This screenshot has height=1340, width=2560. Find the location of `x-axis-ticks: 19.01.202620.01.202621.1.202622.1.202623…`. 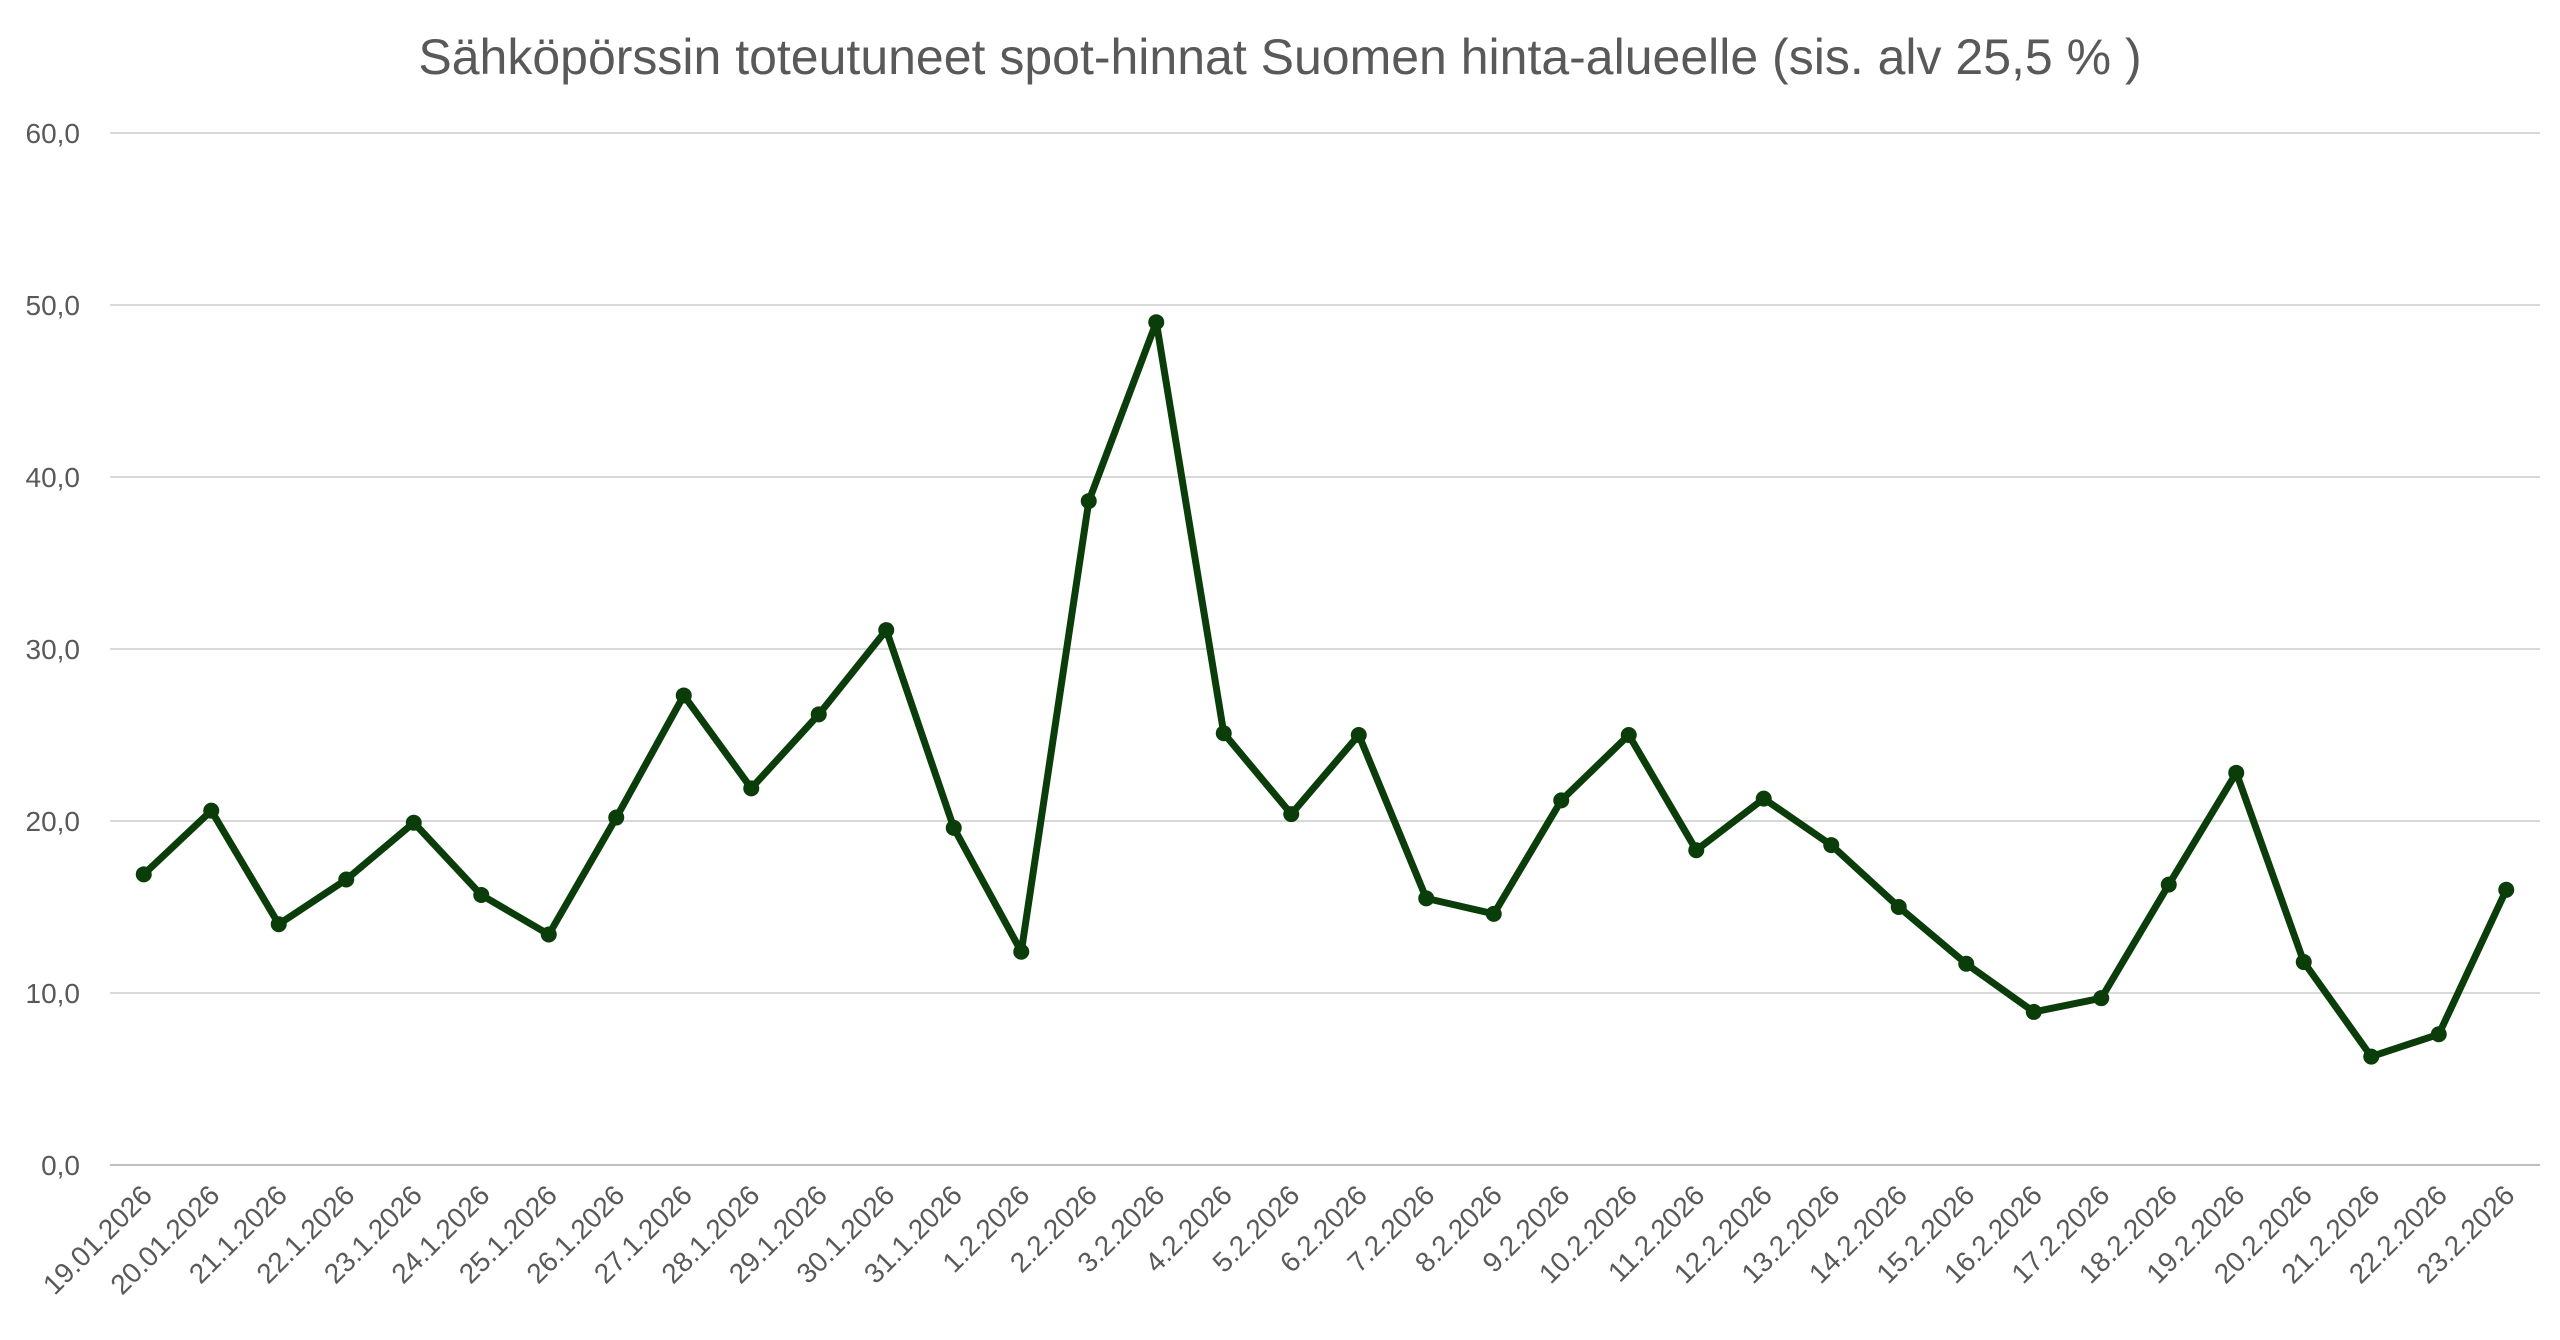

x-axis-ticks: 19.01.202620.01.202621.1.202622.1.202623… is located at coordinates (1279, 1239).